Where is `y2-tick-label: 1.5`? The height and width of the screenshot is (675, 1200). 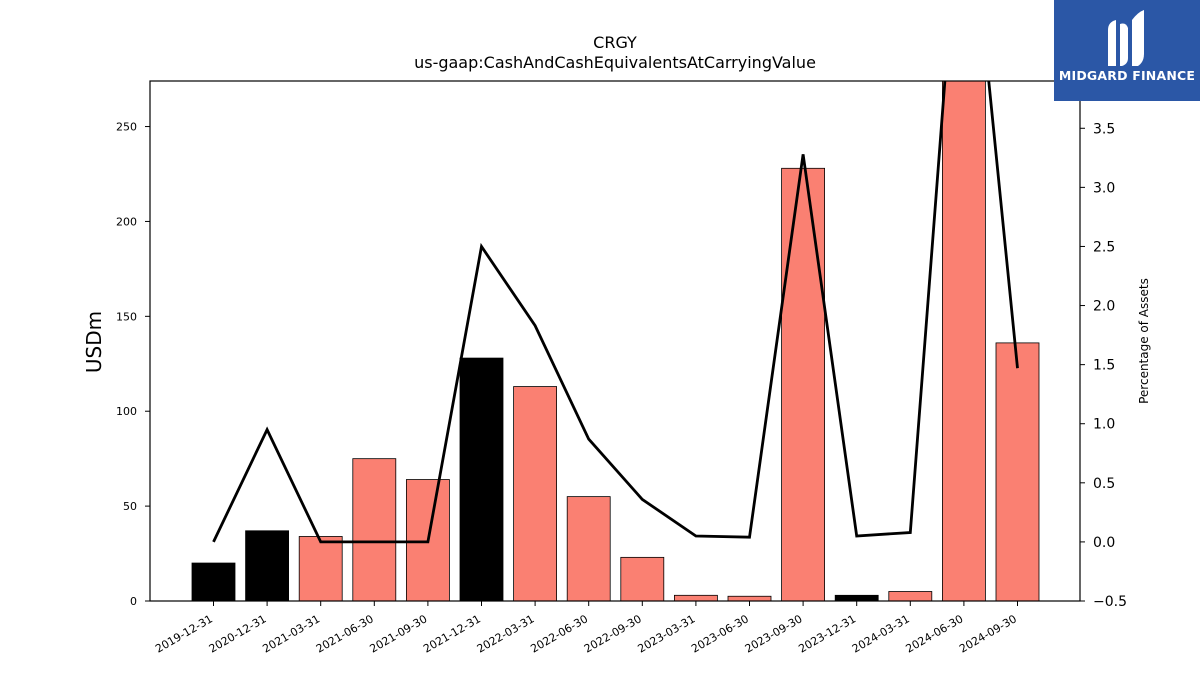 y2-tick-label: 1.5 is located at coordinates (1104, 366).